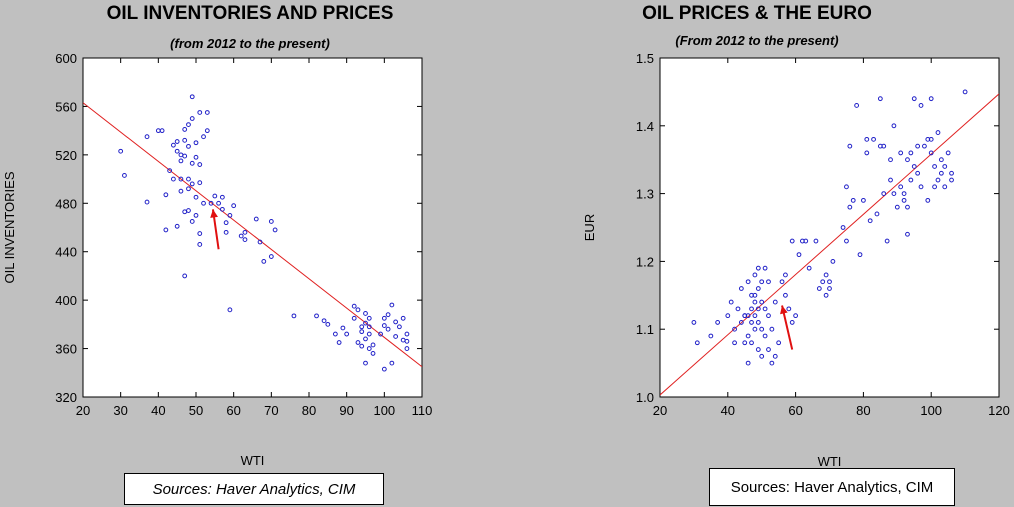 The width and height of the screenshot is (1014, 507). I want to click on y-tick-label: 520, so click(66, 155).